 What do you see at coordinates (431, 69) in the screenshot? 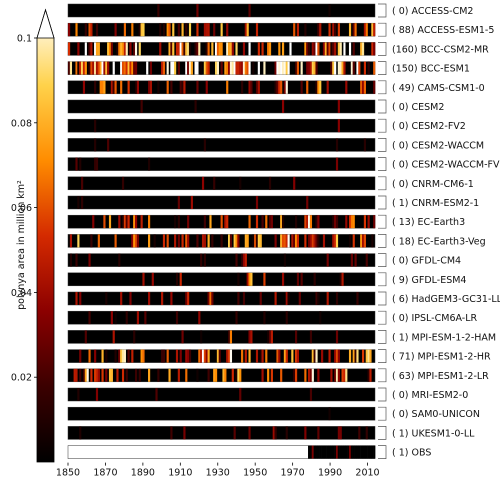
I see `model-label: (150) BCC-ESM1` at bounding box center [431, 69].